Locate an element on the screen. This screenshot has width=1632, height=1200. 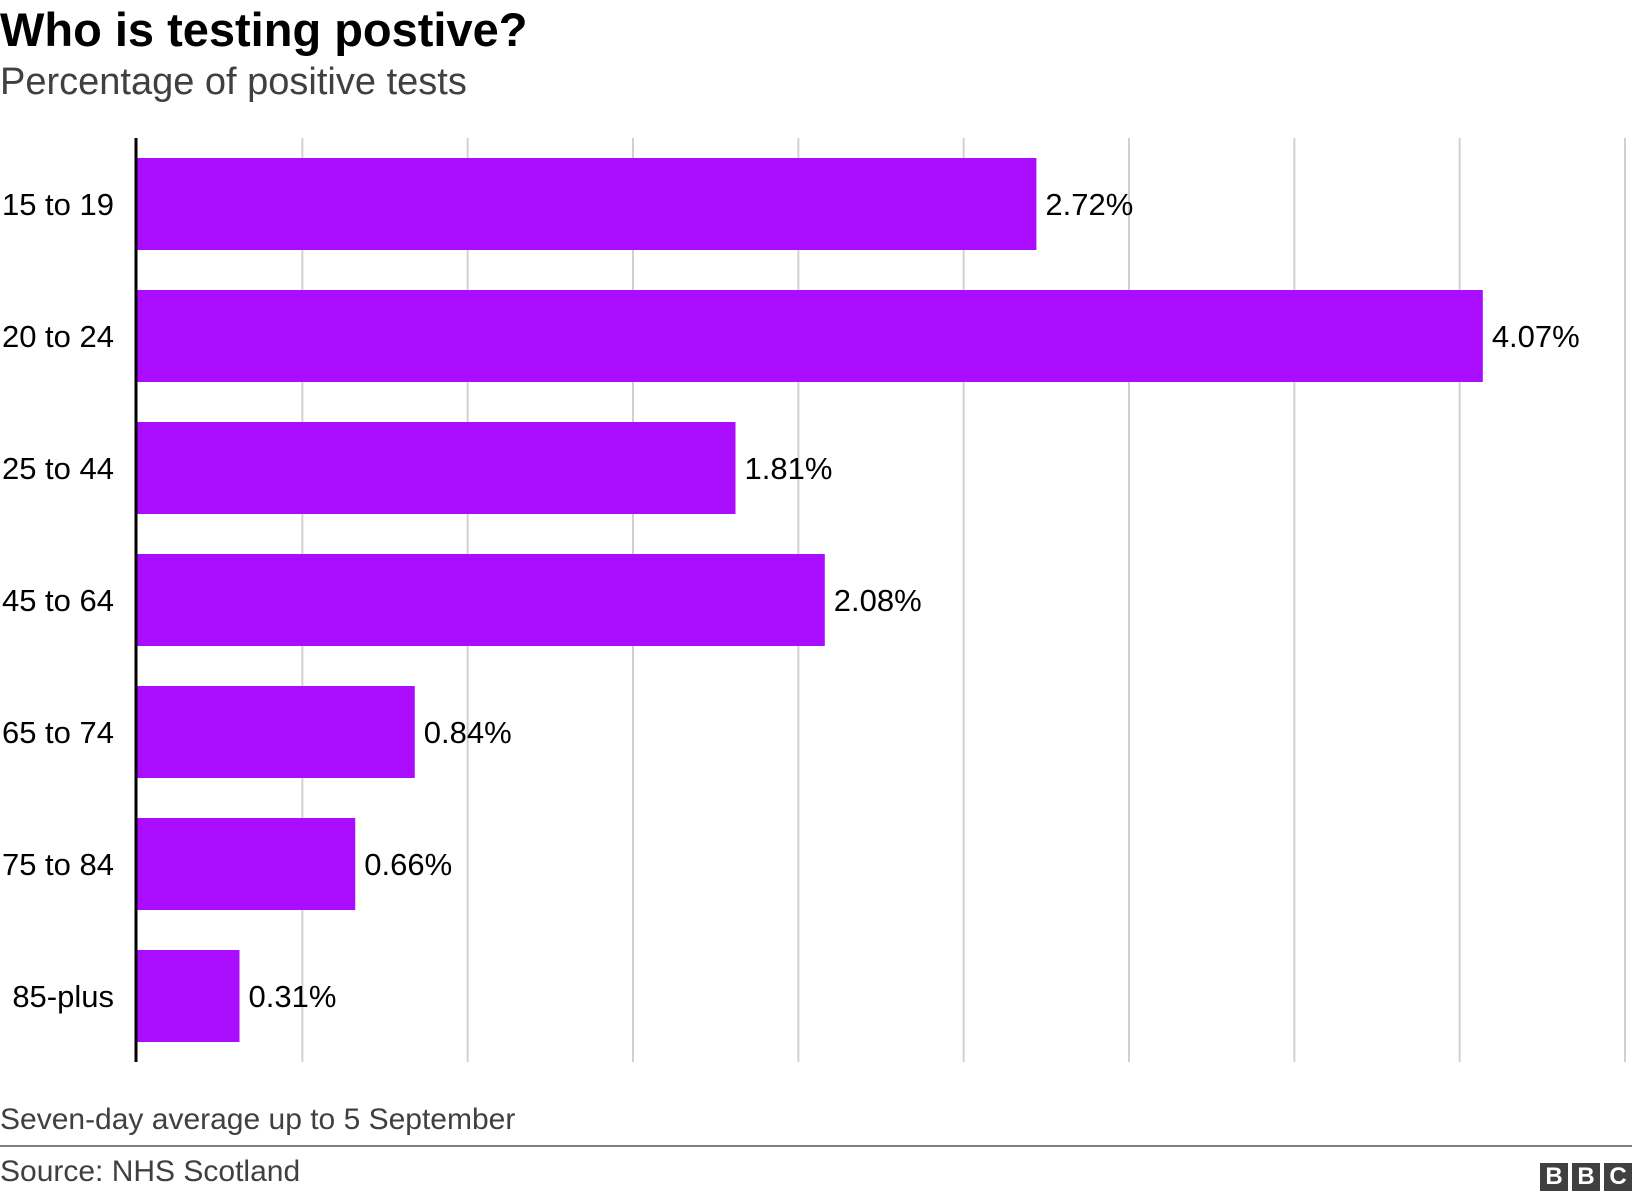
bar-value-label: 2.08% is located at coordinates (878, 600).